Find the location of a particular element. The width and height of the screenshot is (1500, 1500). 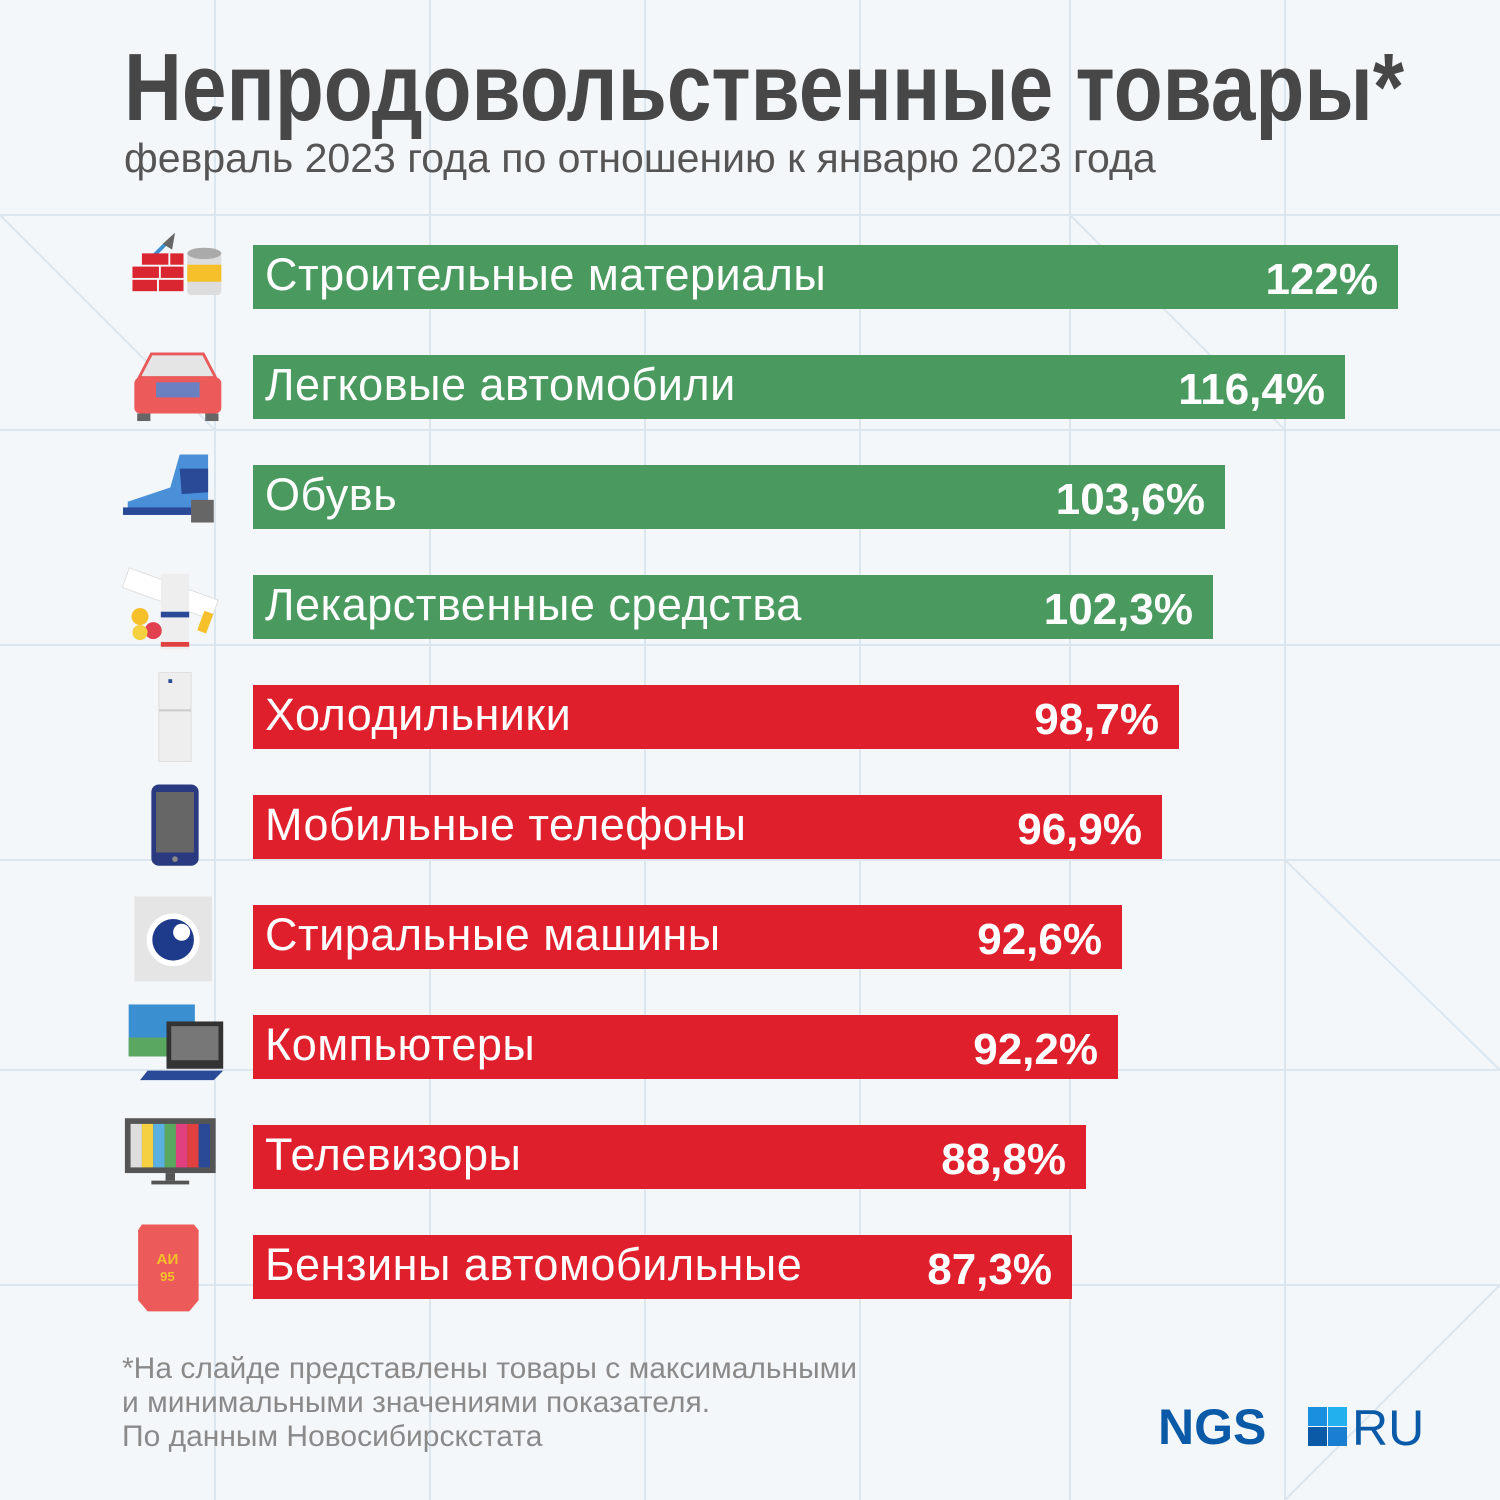

chart-row: Стиральные машины 92,6% is located at coordinates (750, 955).